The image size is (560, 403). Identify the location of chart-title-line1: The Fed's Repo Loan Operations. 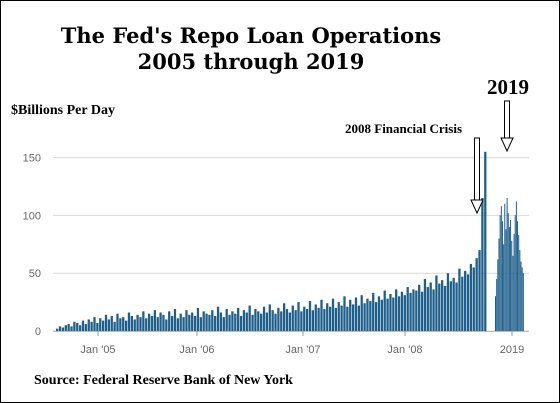
(251, 35).